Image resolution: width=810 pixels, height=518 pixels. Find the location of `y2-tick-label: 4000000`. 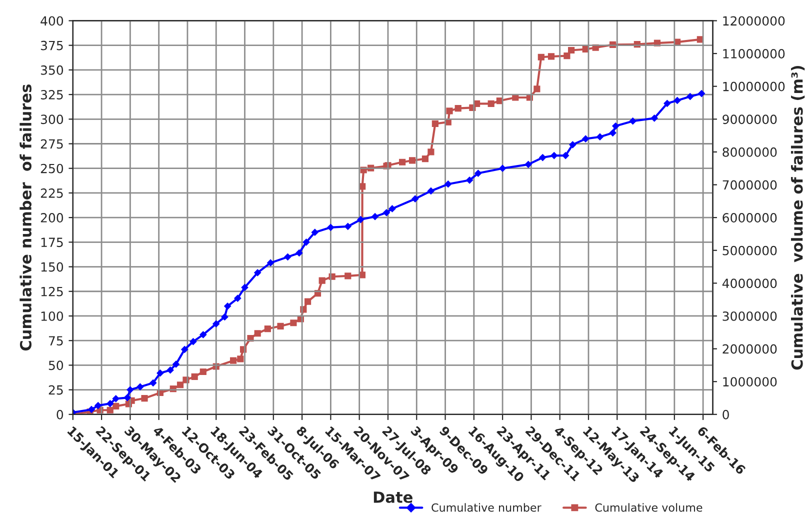

y2-tick-label: 4000000 is located at coordinates (749, 283).